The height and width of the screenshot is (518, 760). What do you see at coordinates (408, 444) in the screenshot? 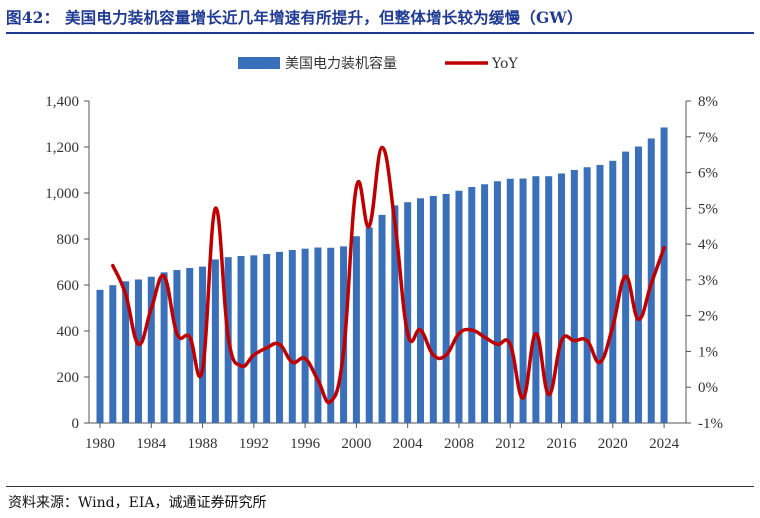
I see `x-tick-label: 2004` at bounding box center [408, 444].